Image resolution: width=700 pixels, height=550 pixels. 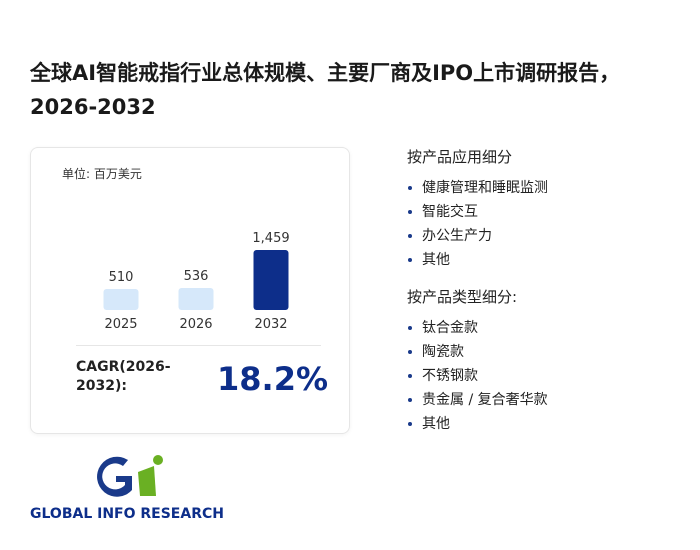 I want to click on divider, so click(x=198, y=345).